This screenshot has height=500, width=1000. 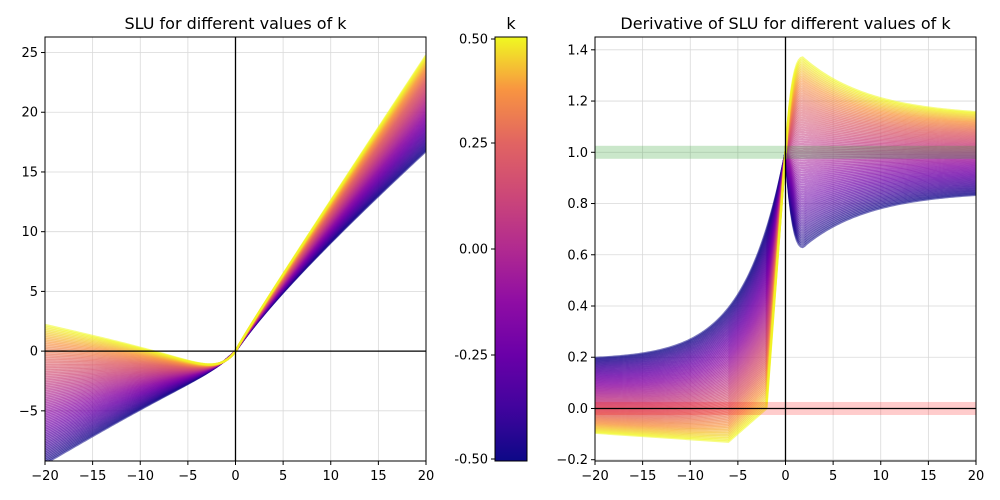 What do you see at coordinates (577, 153) in the screenshot?
I see `derivative-y-tick-label-6: 1.0` at bounding box center [577, 153].